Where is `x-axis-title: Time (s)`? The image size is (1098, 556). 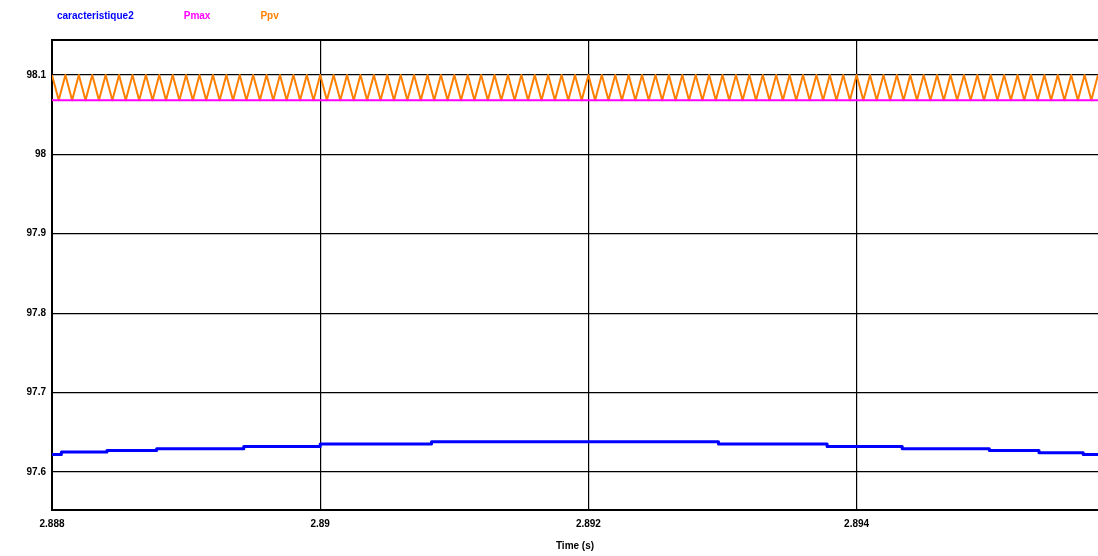 x-axis-title: Time (s) is located at coordinates (575, 545).